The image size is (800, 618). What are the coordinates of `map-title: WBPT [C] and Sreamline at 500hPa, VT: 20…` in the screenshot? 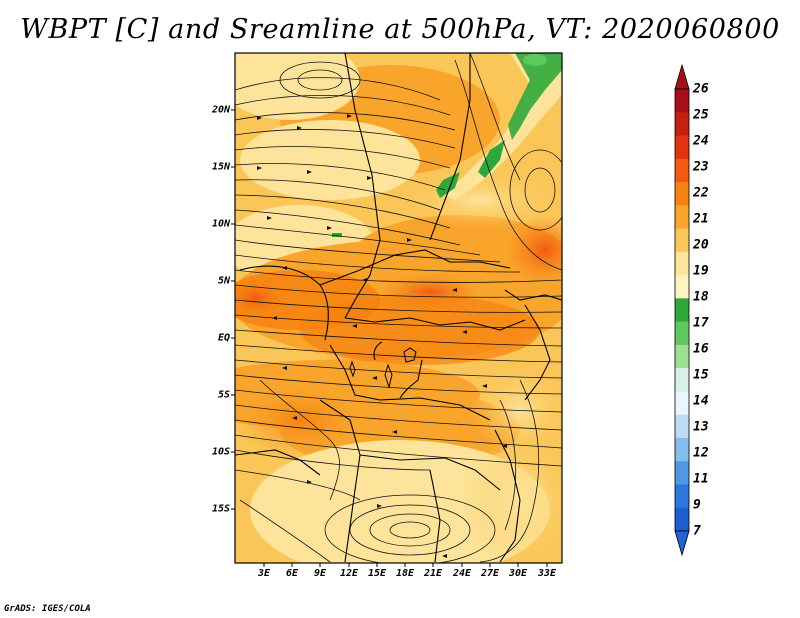 It's located at (400, 29).